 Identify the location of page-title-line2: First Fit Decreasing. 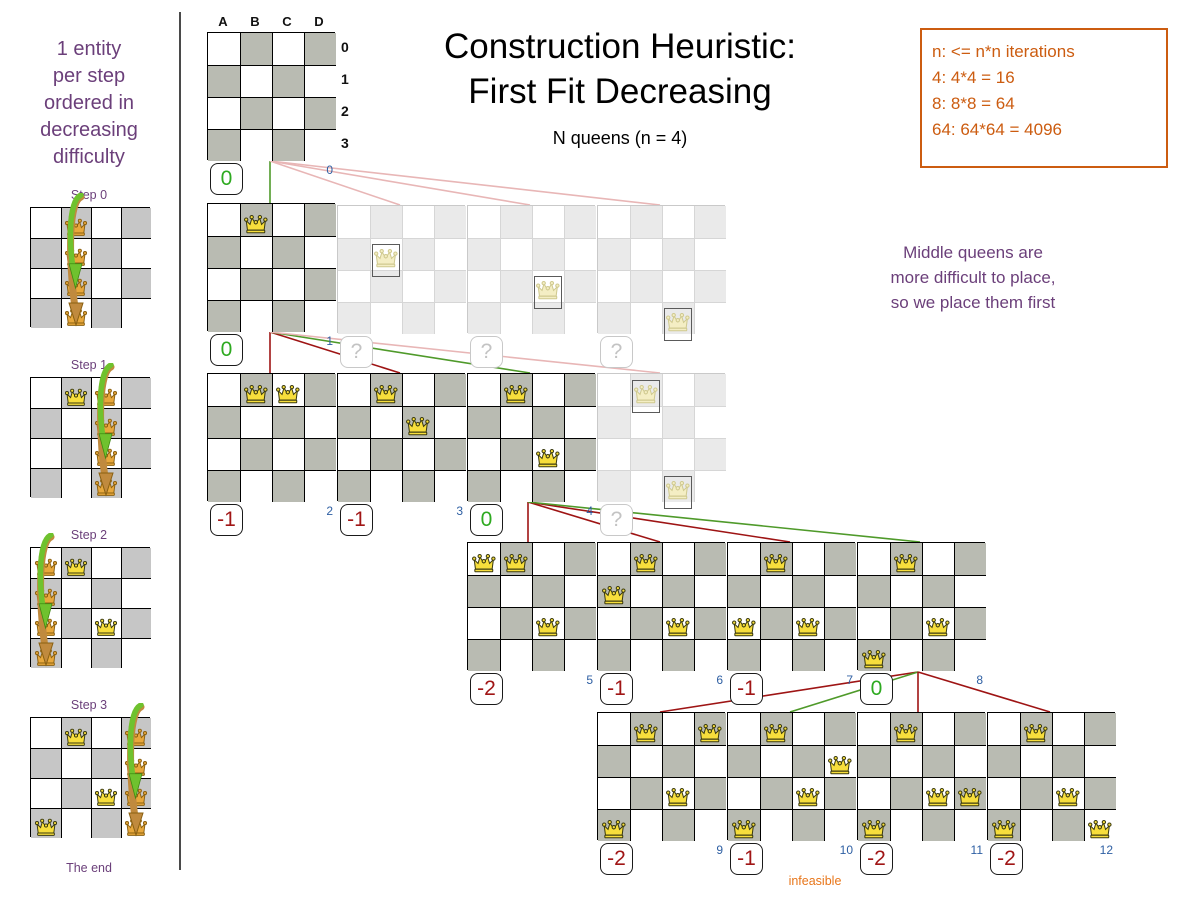
(620, 91).